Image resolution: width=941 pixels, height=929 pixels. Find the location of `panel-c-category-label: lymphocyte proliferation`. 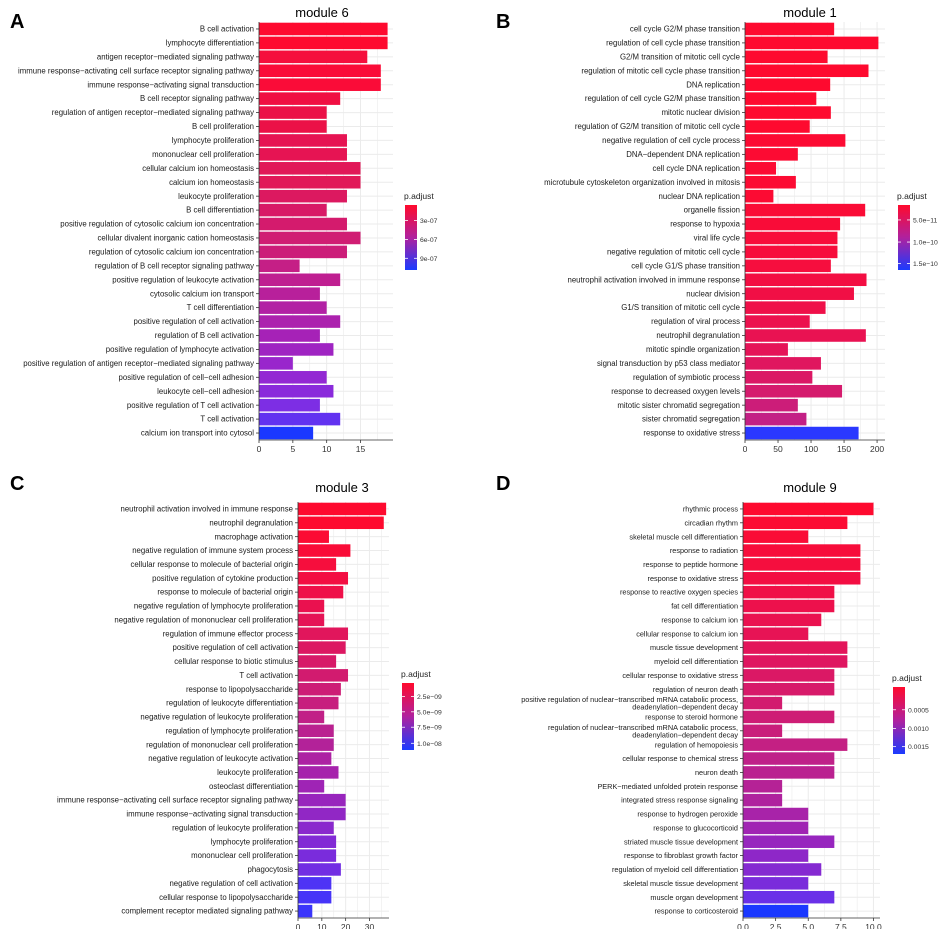

panel-c-category-label: lymphocyte proliferation is located at coordinates (252, 841).